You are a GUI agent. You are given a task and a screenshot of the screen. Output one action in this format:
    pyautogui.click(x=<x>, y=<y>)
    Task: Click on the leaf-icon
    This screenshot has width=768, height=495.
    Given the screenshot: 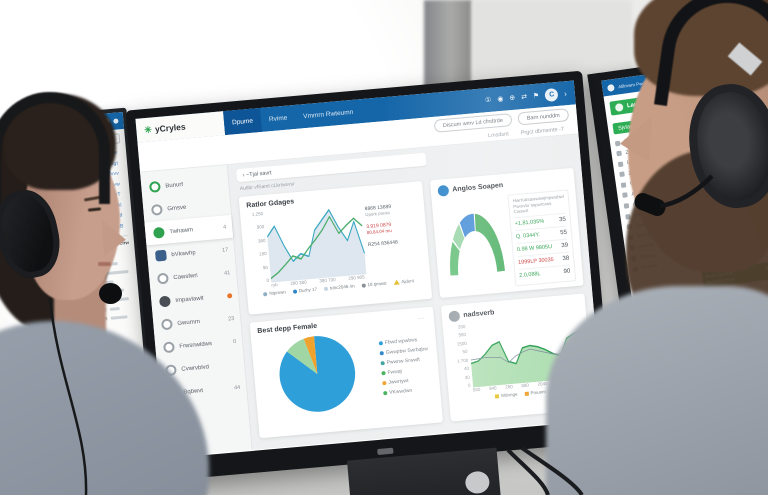 What is the action you would take?
    pyautogui.click(x=172, y=393)
    